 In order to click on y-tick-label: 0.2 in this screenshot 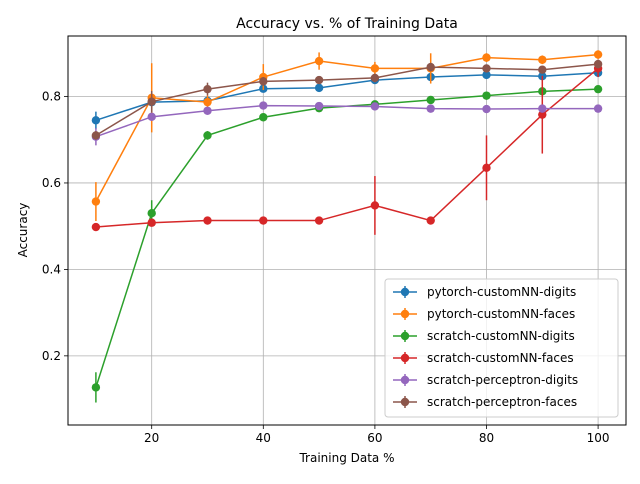, I will do `click(51, 356)`.